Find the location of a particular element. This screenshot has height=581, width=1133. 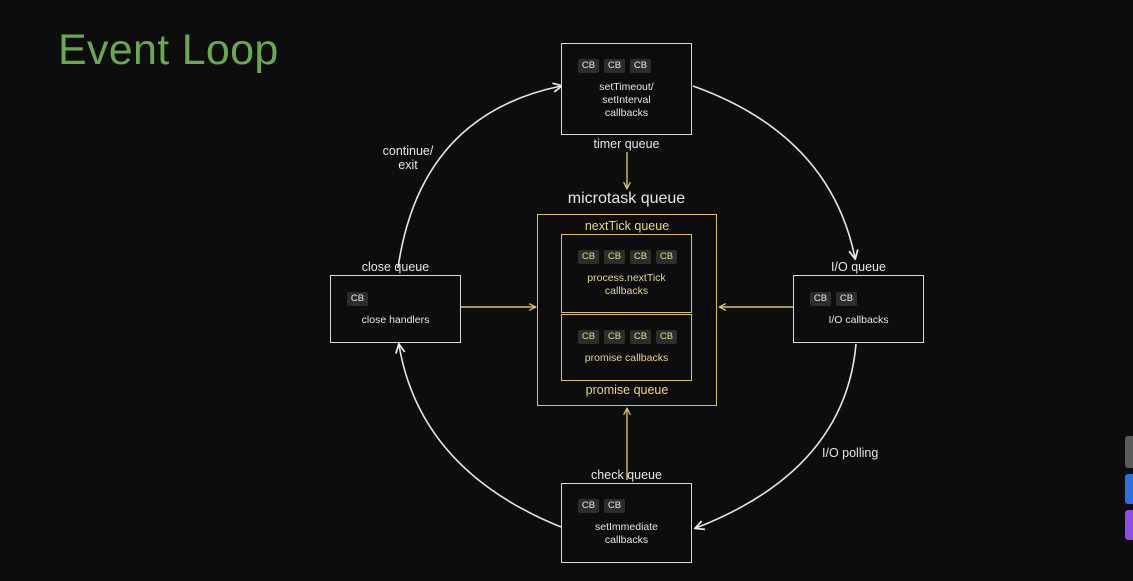

promise-queue-label: promise queue is located at coordinates (627, 390).